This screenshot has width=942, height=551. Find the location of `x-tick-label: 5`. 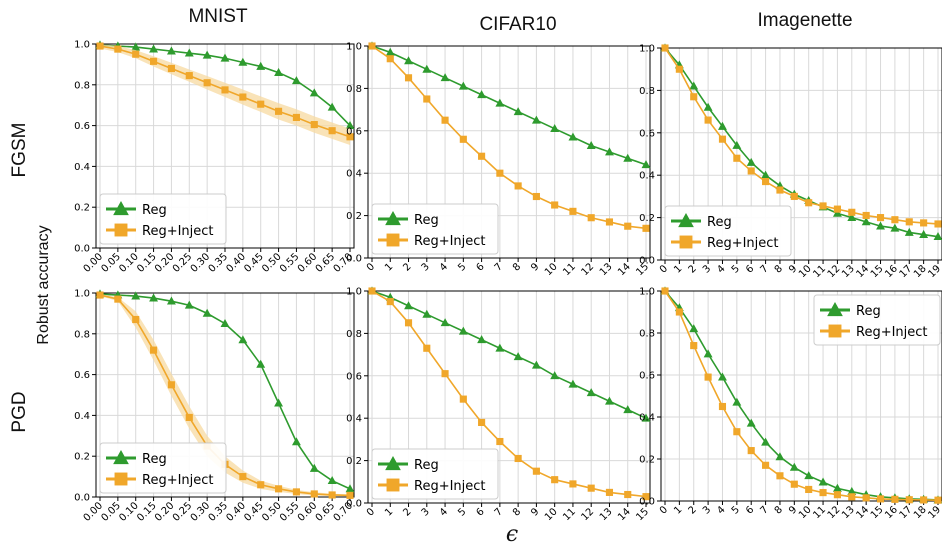

x-tick-label: 5 is located at coordinates (736, 269).